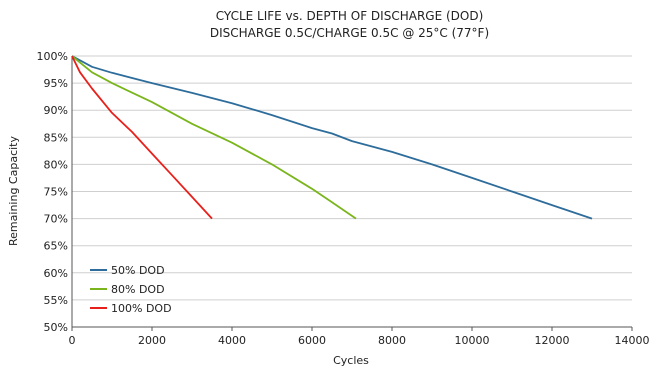 The width and height of the screenshot is (659, 368). Describe the element at coordinates (138, 270) in the screenshot. I see `legend-label: 50% DOD` at that location.